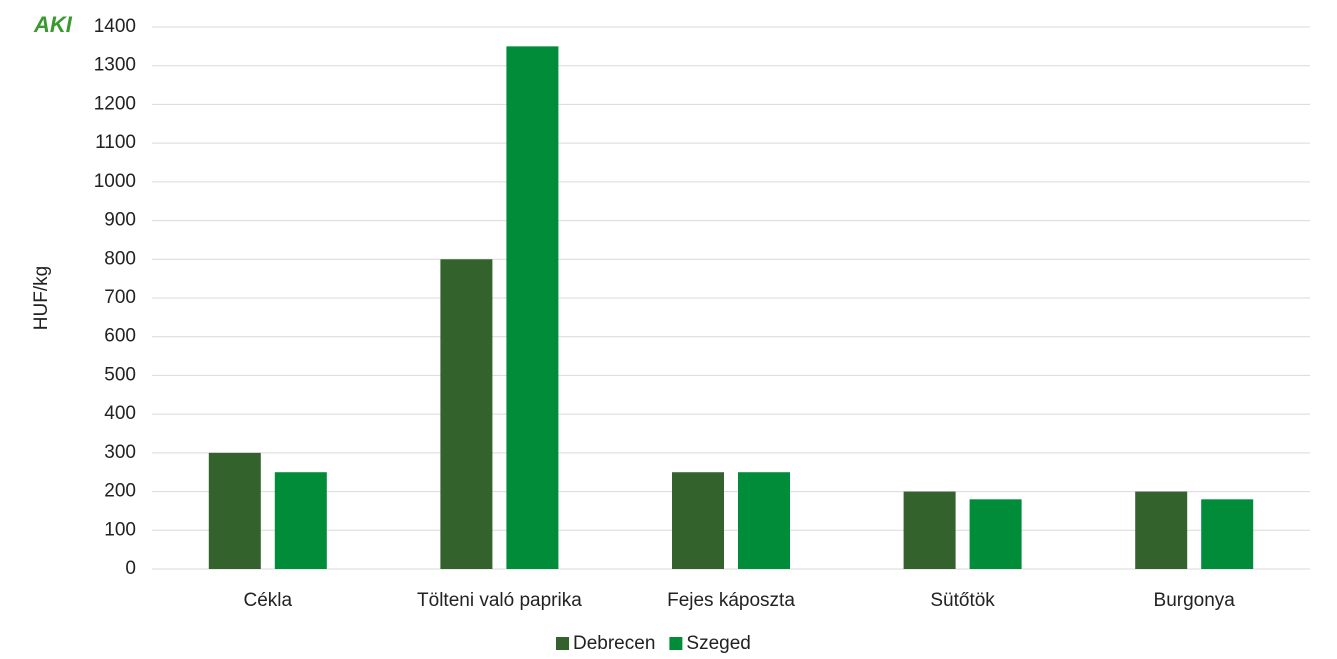 The image size is (1337, 659). Describe the element at coordinates (120, 413) in the screenshot. I see `y-tick-label: 400` at that location.